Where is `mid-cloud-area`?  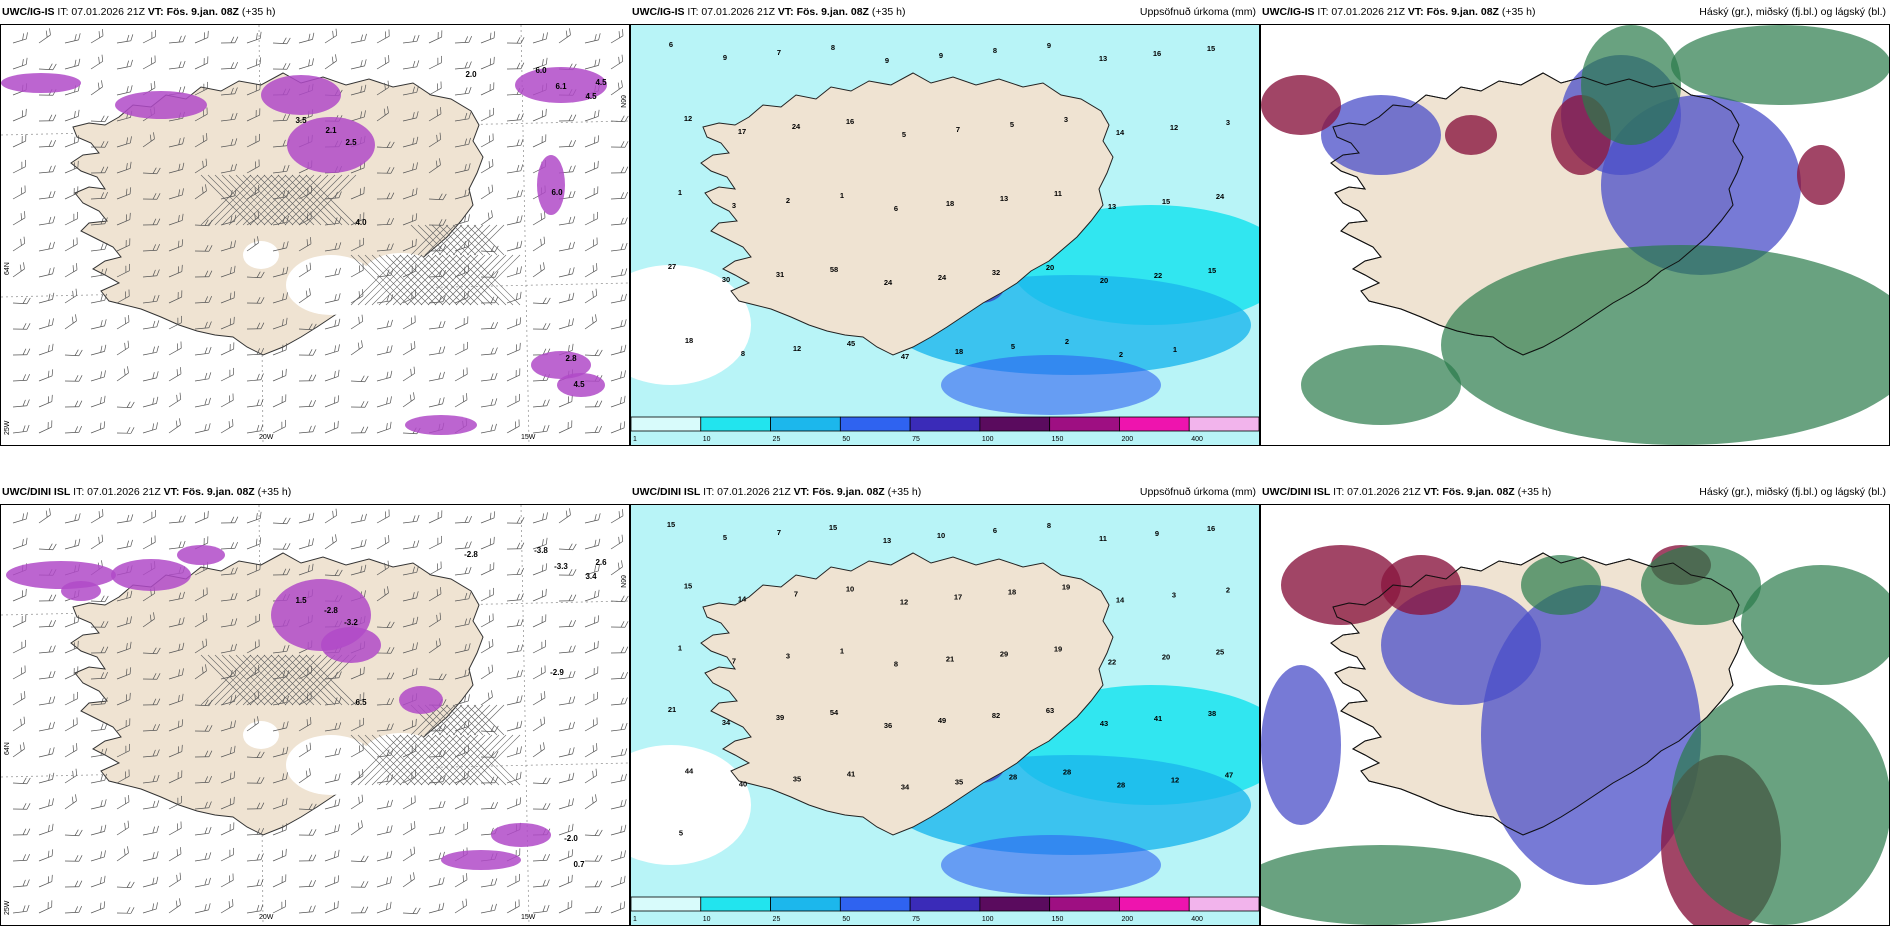 mid-cloud-area is located at coordinates (1301, 745).